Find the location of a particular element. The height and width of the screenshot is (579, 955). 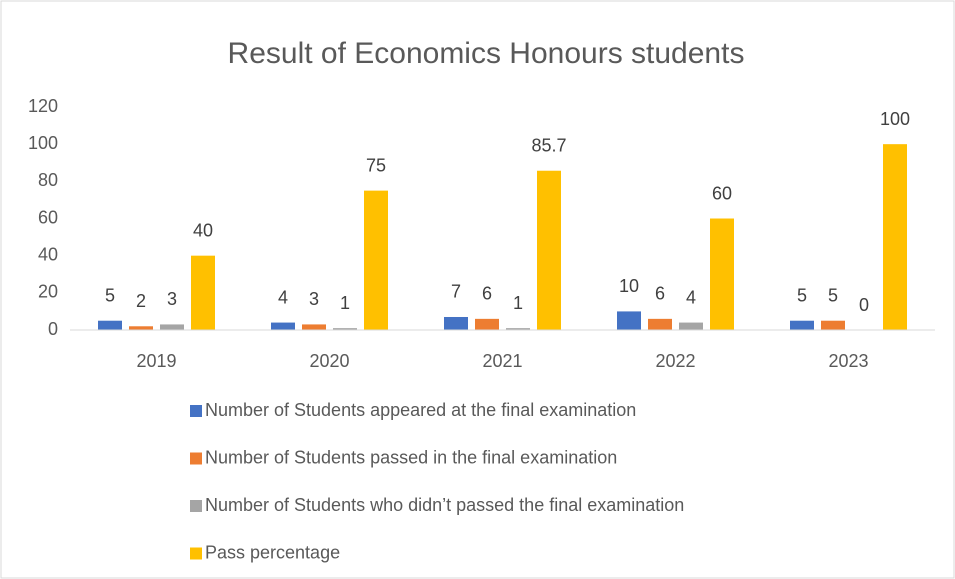

x-tick-label: 2019 is located at coordinates (156, 361).